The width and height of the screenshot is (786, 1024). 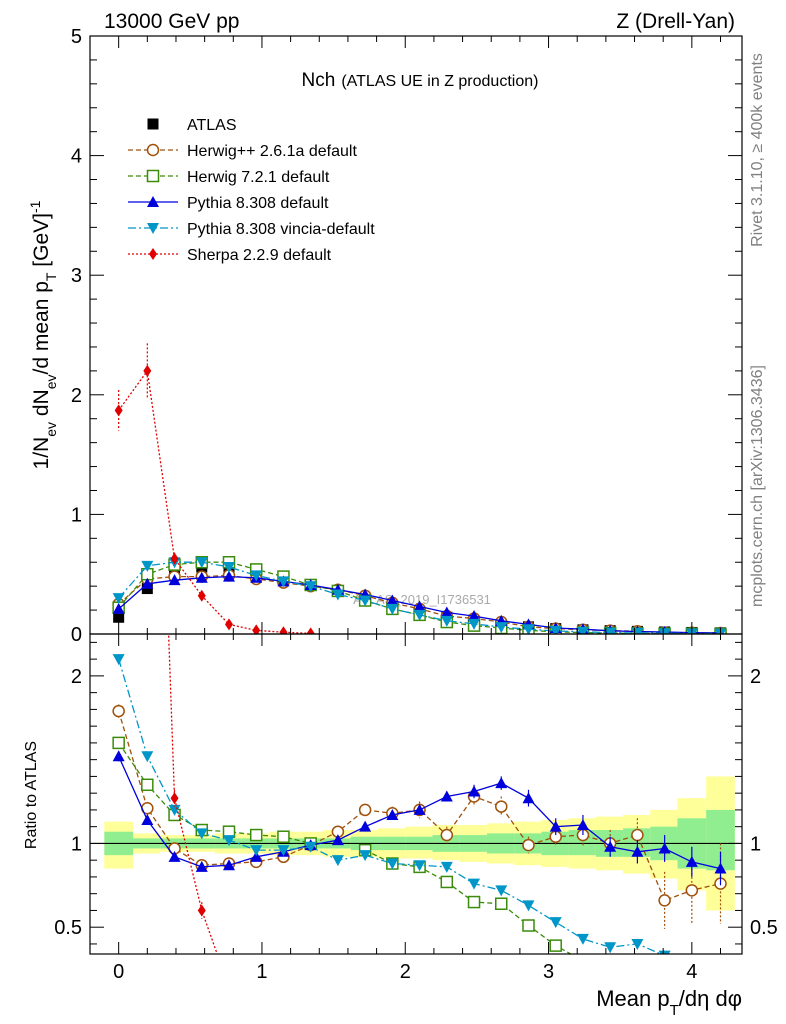 I want to click on main-title: Nch (ATLAS UE in Z production), so click(x=420, y=80).